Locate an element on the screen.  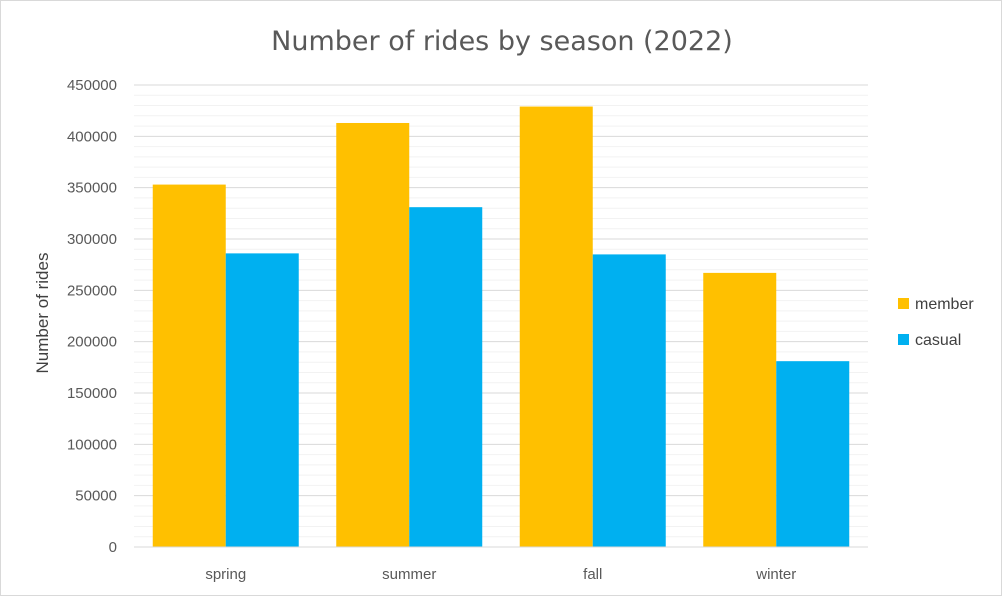
y-tick-label: 350000 is located at coordinates (92, 188).